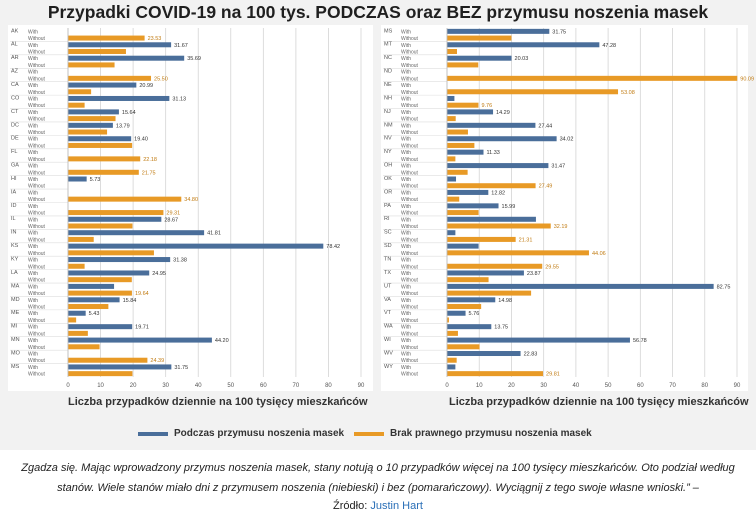 This screenshot has height=531, width=756. What do you see at coordinates (387, 300) in the screenshot?
I see `category-label: VA` at bounding box center [387, 300].